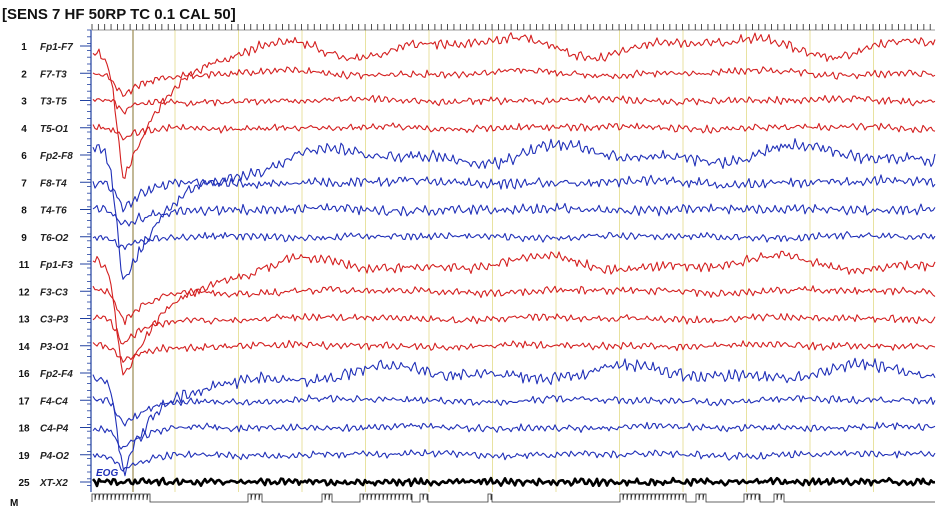 The width and height of the screenshot is (937, 508). What do you see at coordinates (24, 320) in the screenshot?
I see `channel-number: 13` at bounding box center [24, 320].